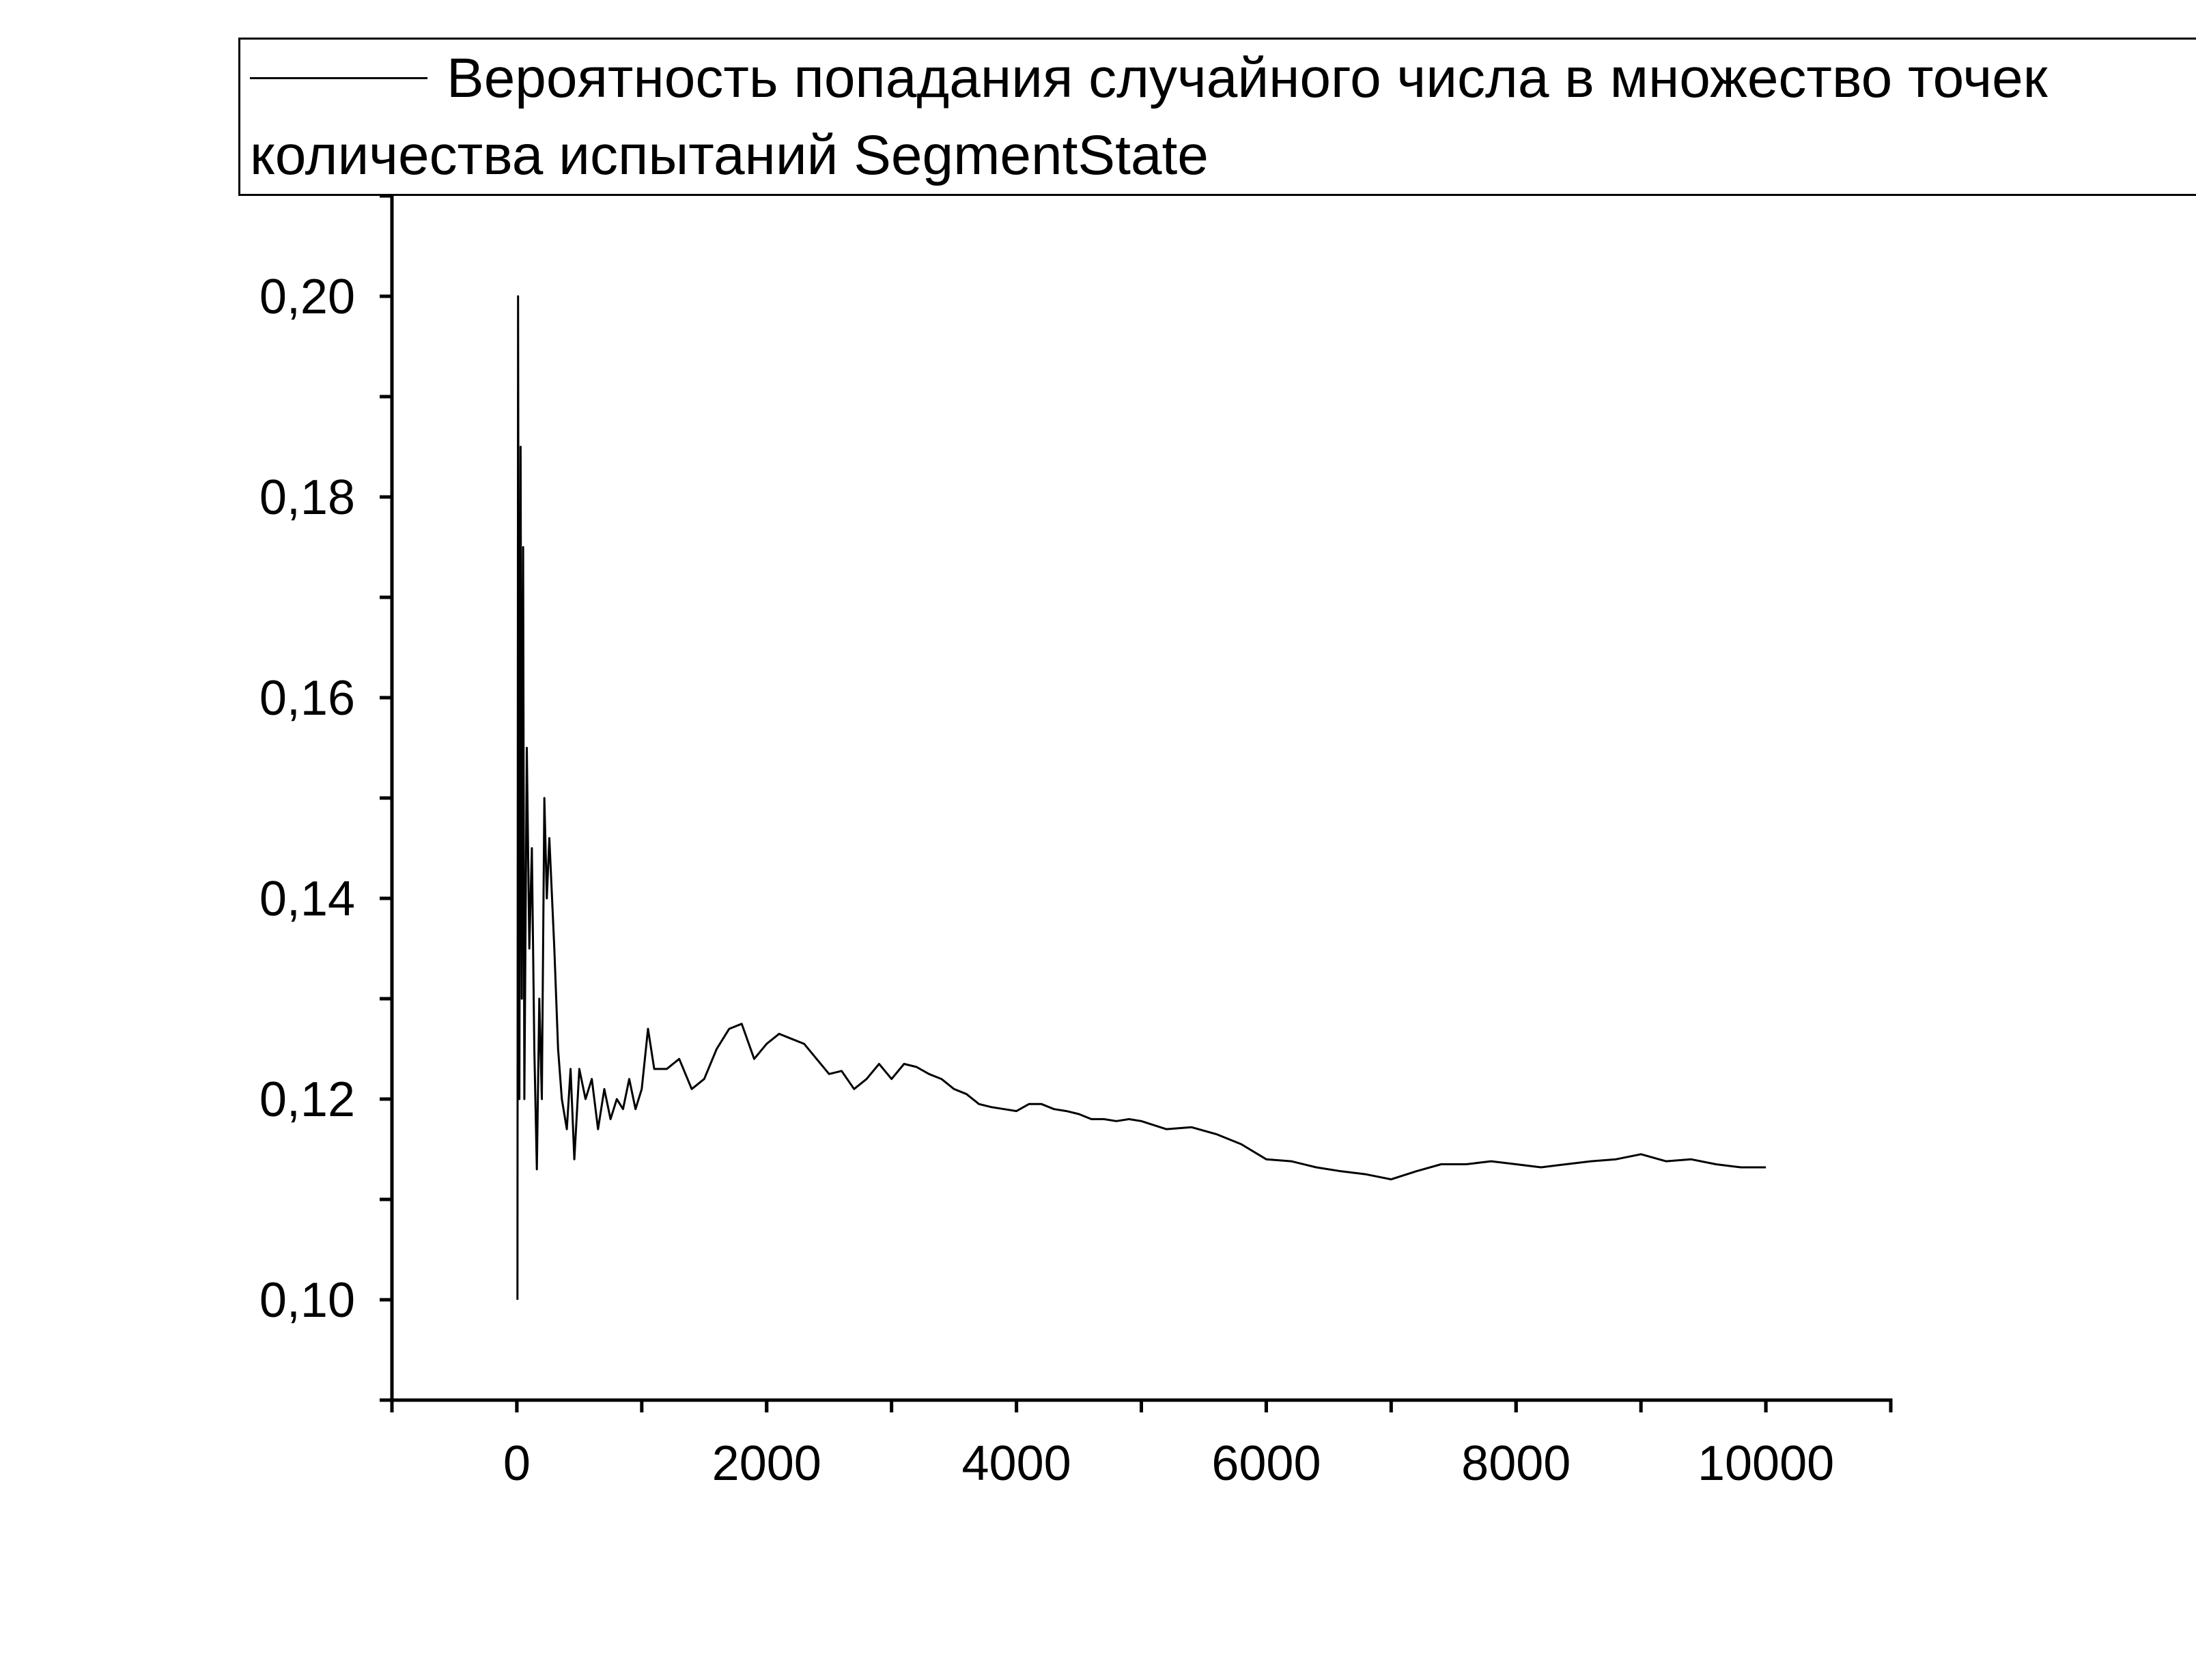  I want to click on legend-sample, so click(339, 78).